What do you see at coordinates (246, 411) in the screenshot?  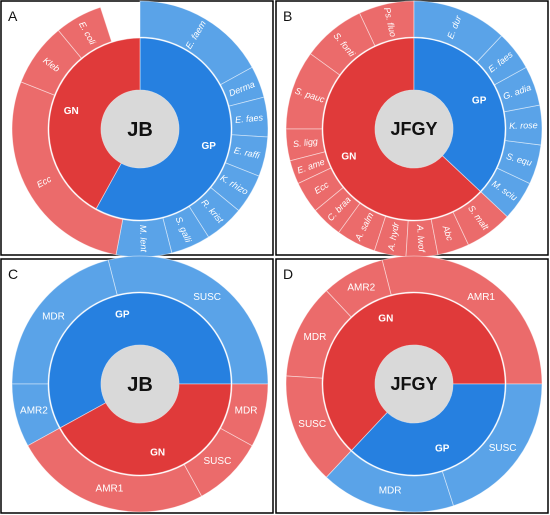 I see `outer-label-mdr-5: MDR` at bounding box center [246, 411].